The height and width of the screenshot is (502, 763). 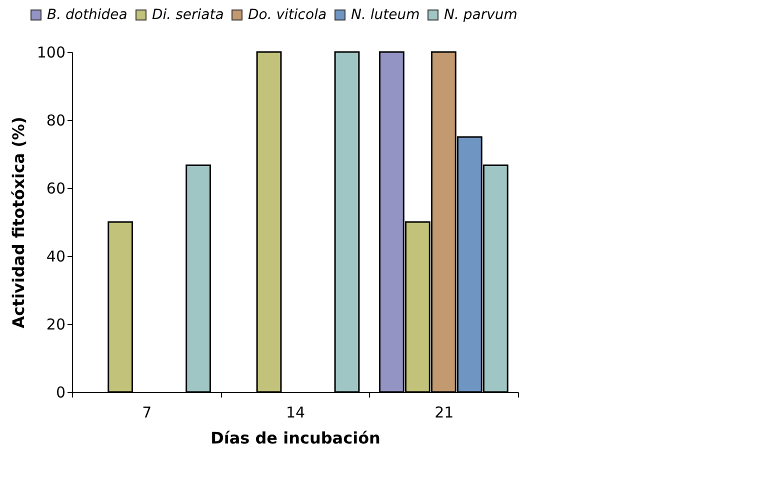 I want to click on x-tick-label: 14, so click(x=296, y=413).